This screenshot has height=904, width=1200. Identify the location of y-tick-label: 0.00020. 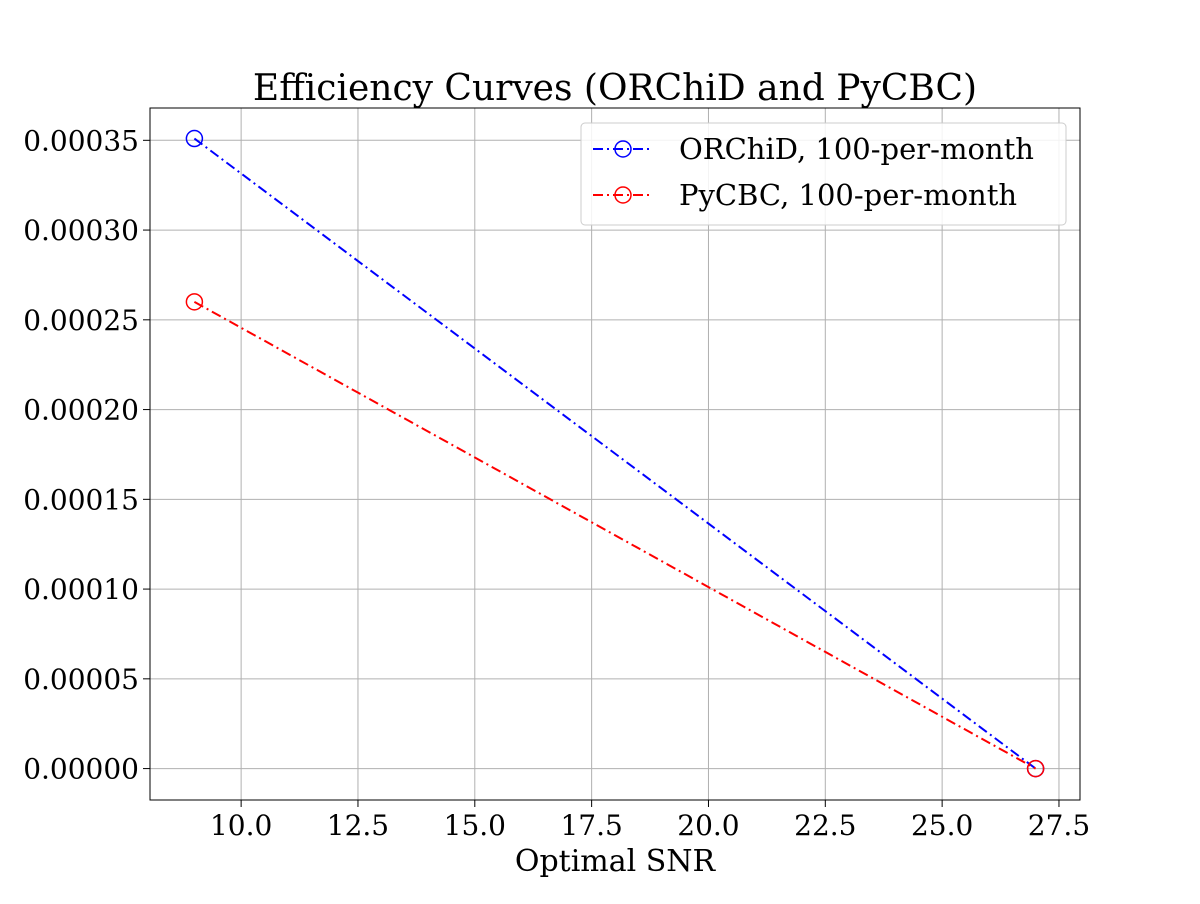
(81, 410).